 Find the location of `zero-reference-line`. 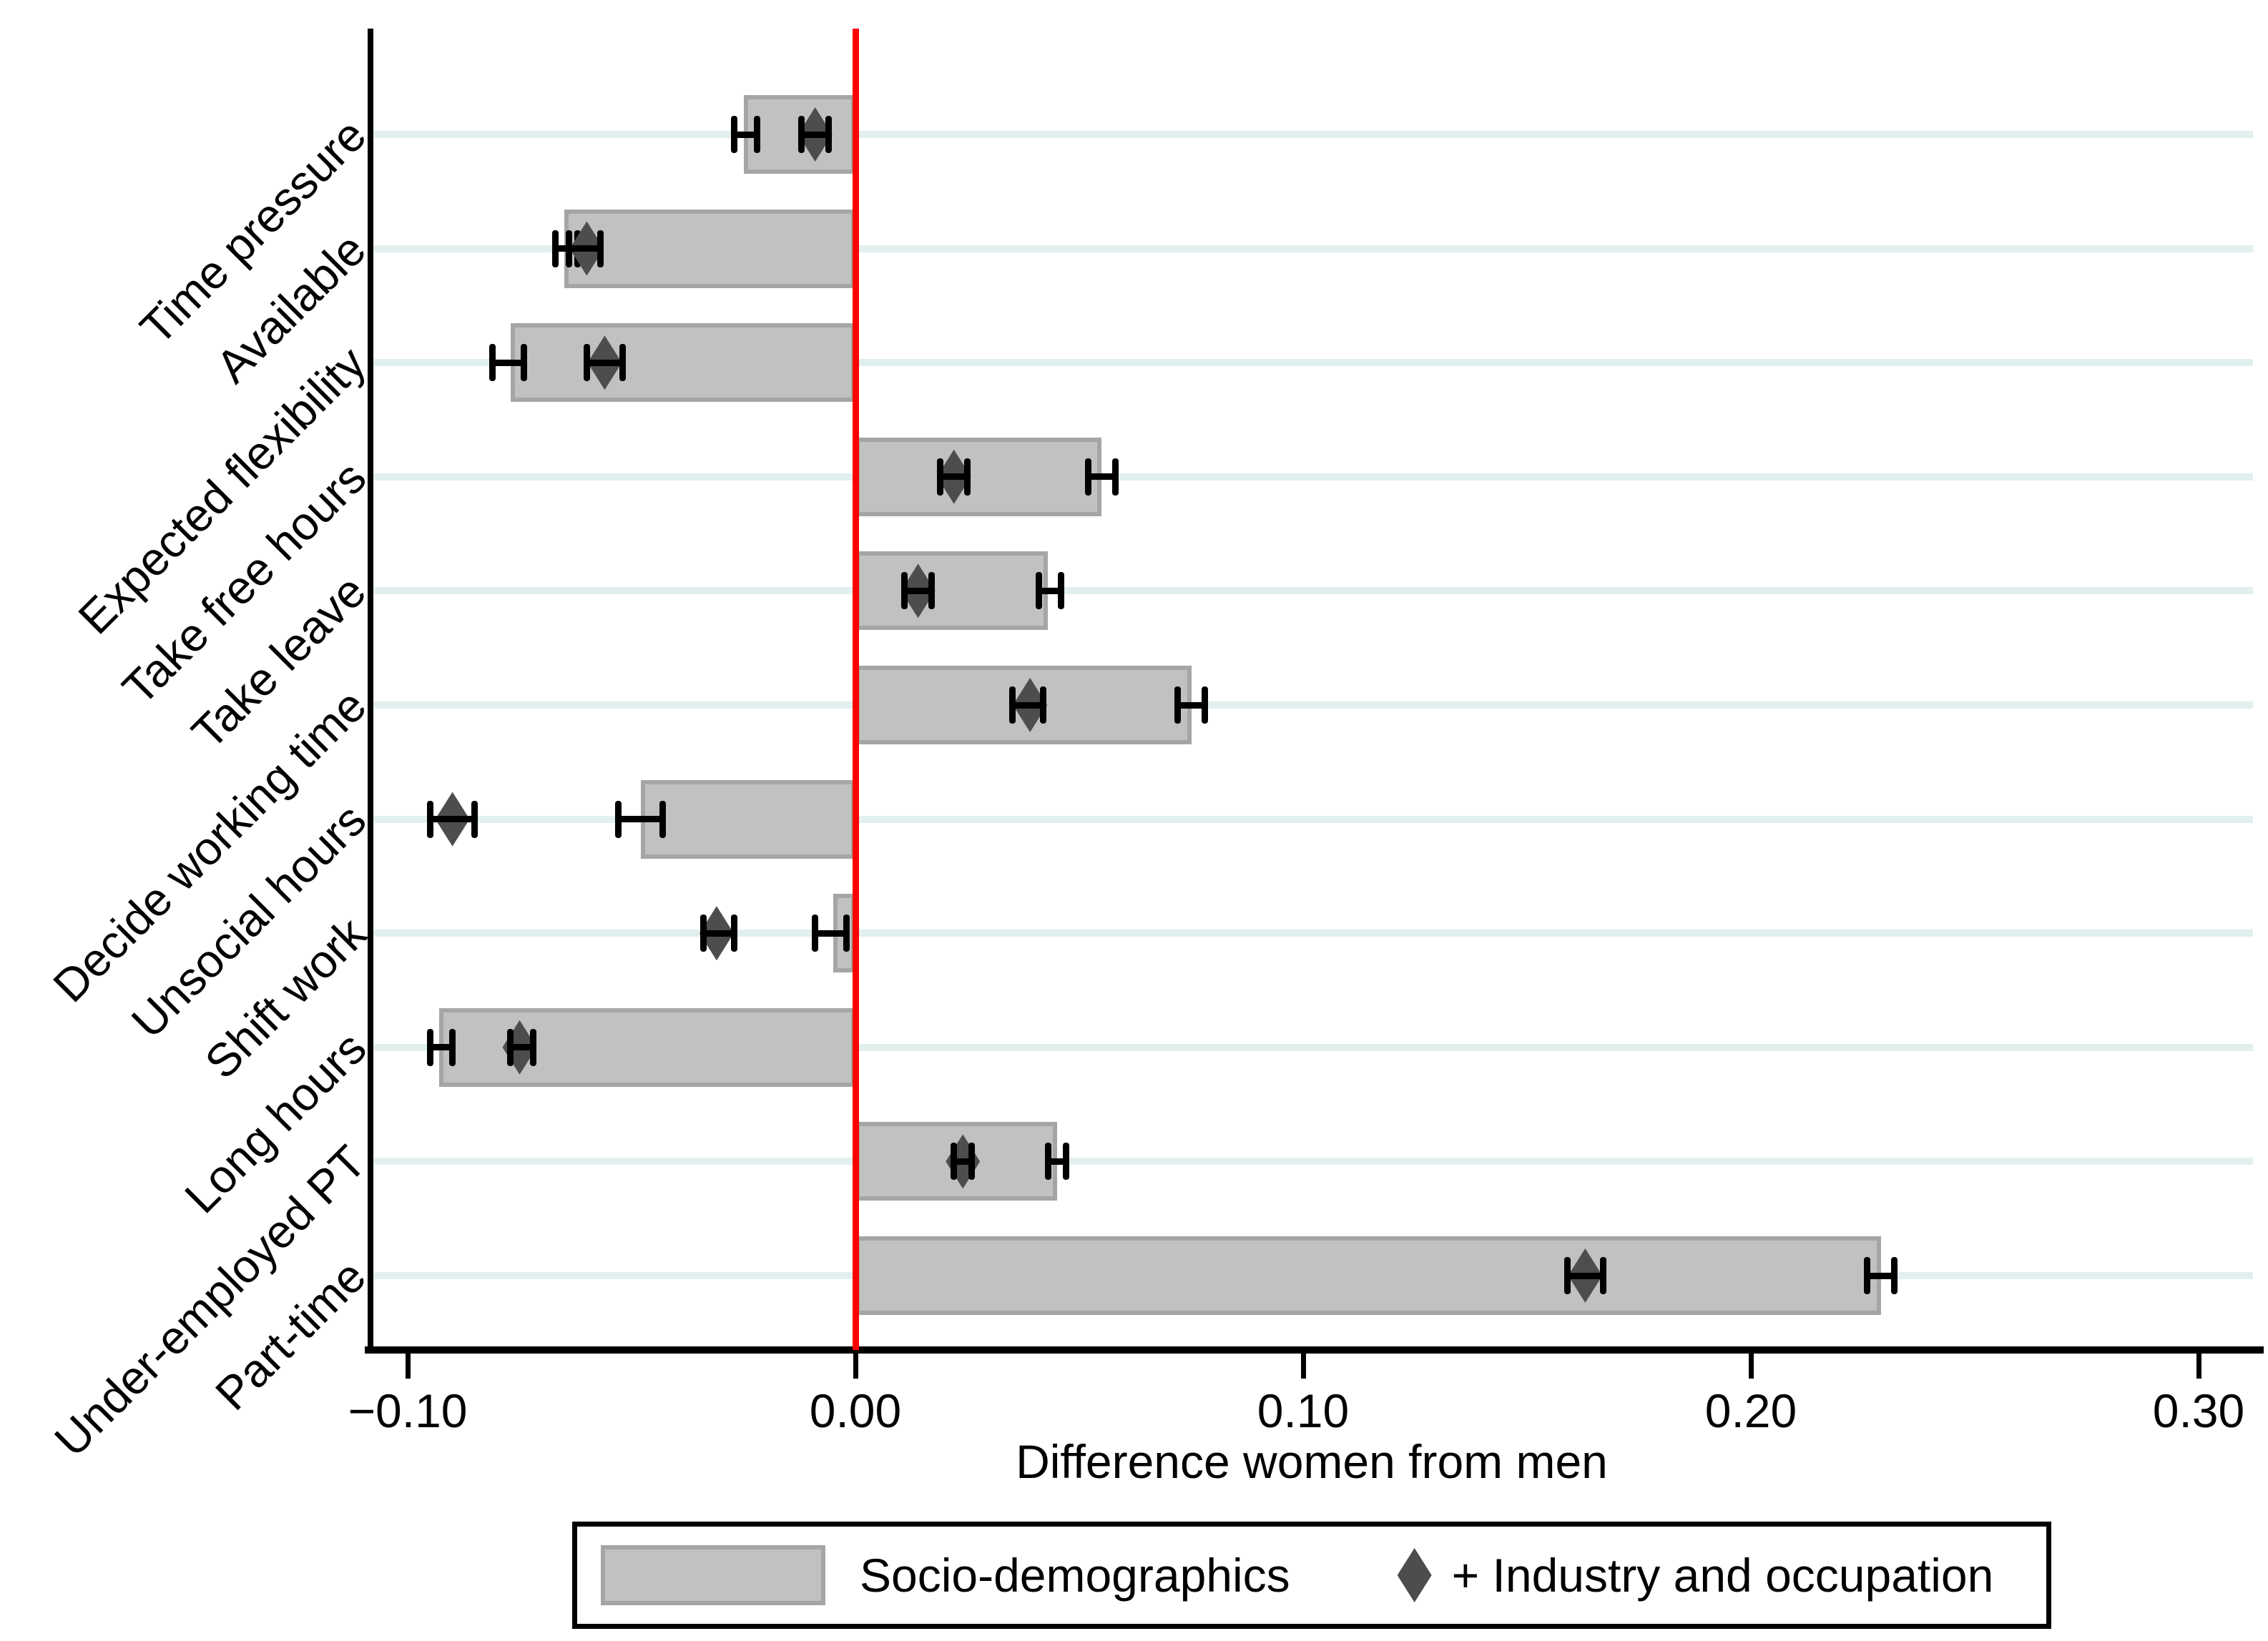

zero-reference-line is located at coordinates (855, 690).